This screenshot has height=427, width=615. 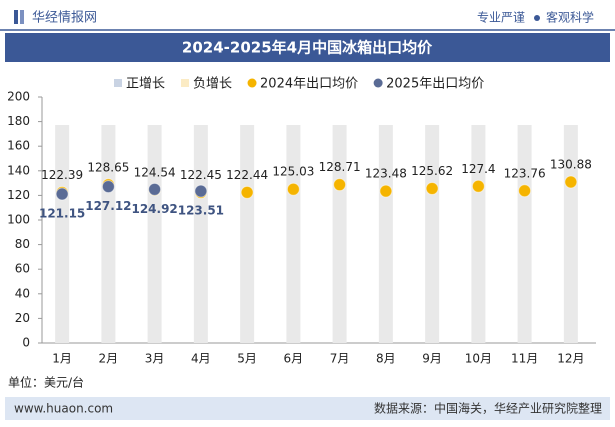 I want to click on y-tick-label: 40, so click(x=22, y=293).